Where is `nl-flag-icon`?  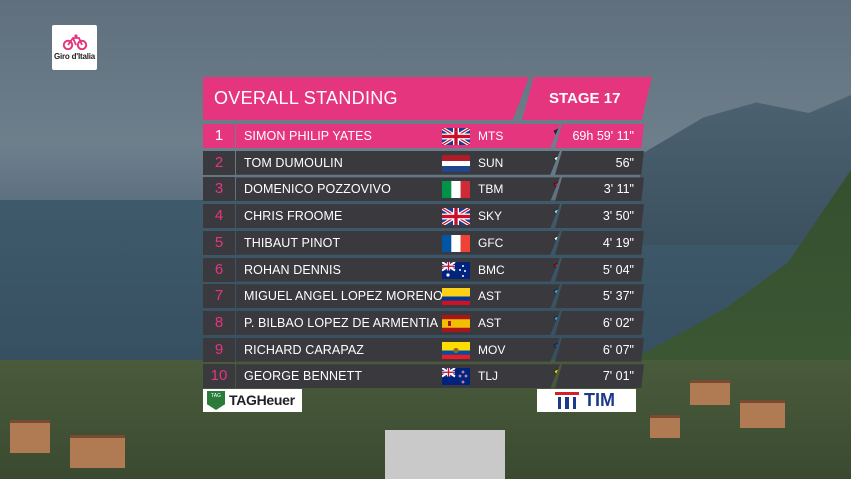
nl-flag-icon is located at coordinates (456, 163).